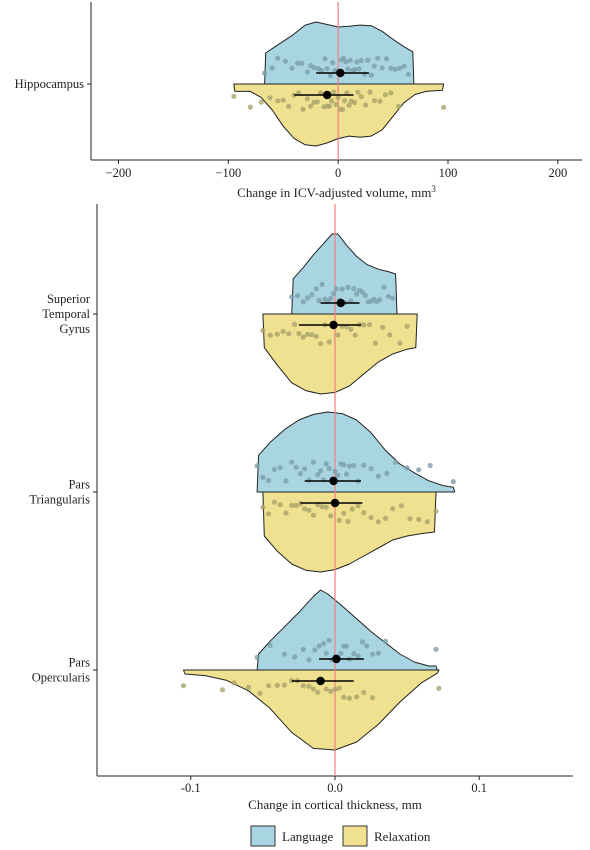  Describe the element at coordinates (344, 274) in the screenshot. I see `density-language-superior-temporal-gyrus` at that location.